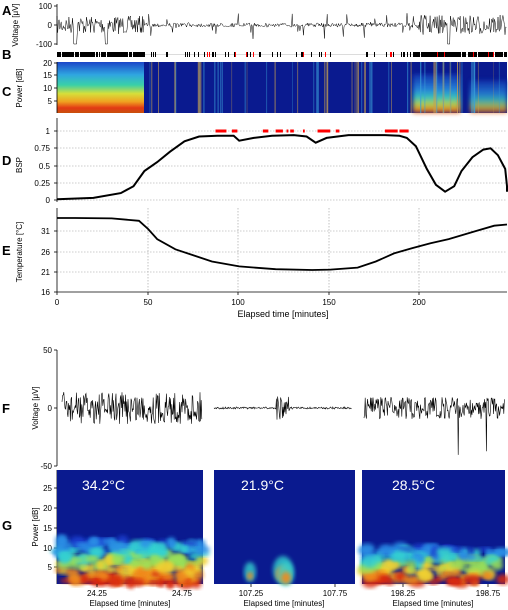  I want to click on panel-c-ytick-5: 5, so click(50, 101).